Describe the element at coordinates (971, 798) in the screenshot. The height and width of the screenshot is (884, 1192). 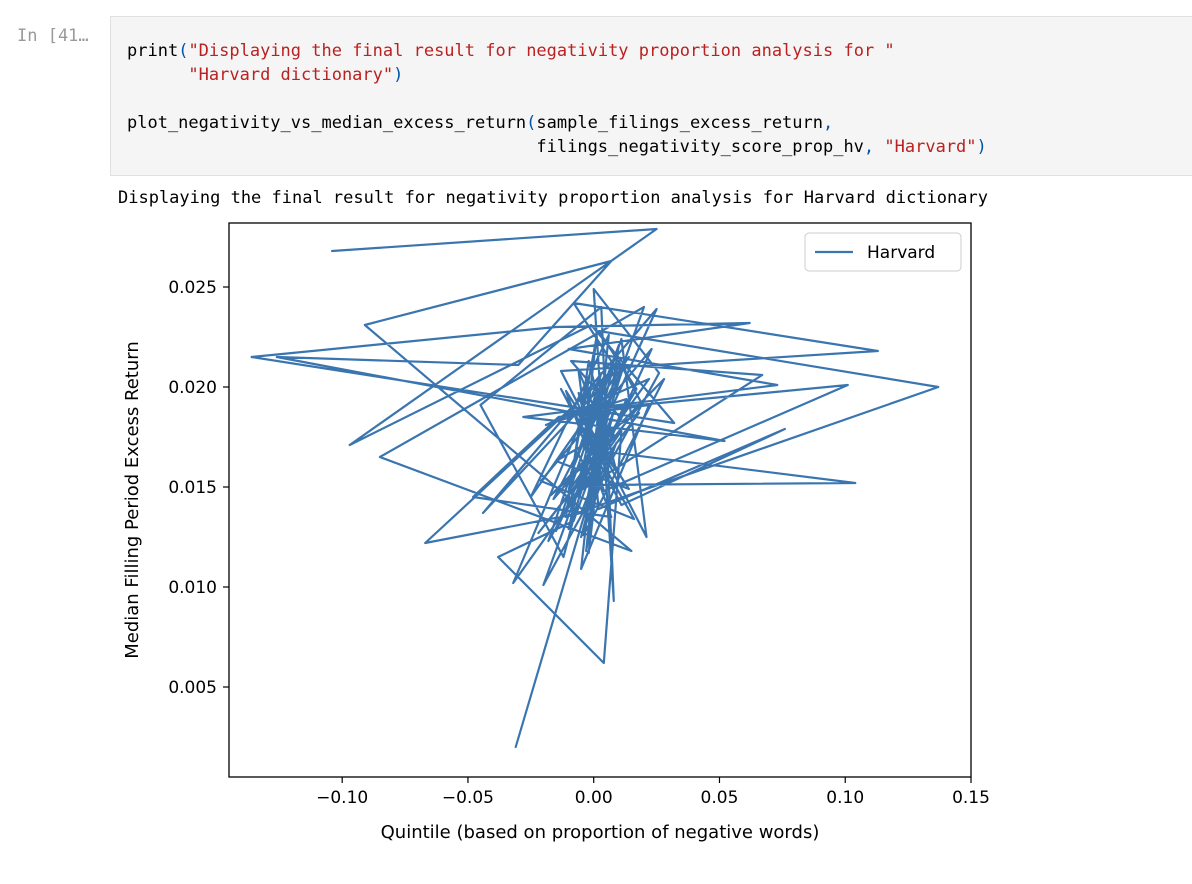
I see `x-tick-label: 0.15` at that location.